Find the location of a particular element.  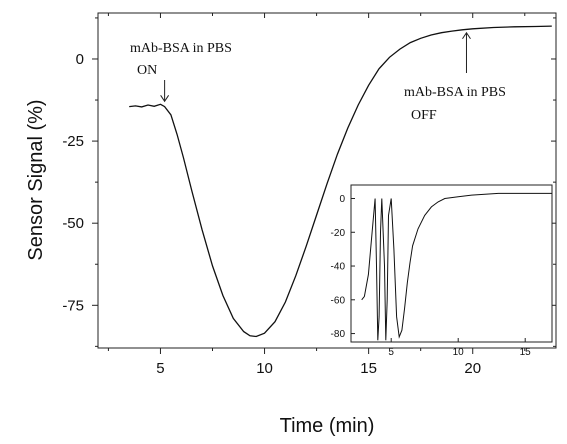

inset-y-tick-label: -40 is located at coordinates (338, 267).